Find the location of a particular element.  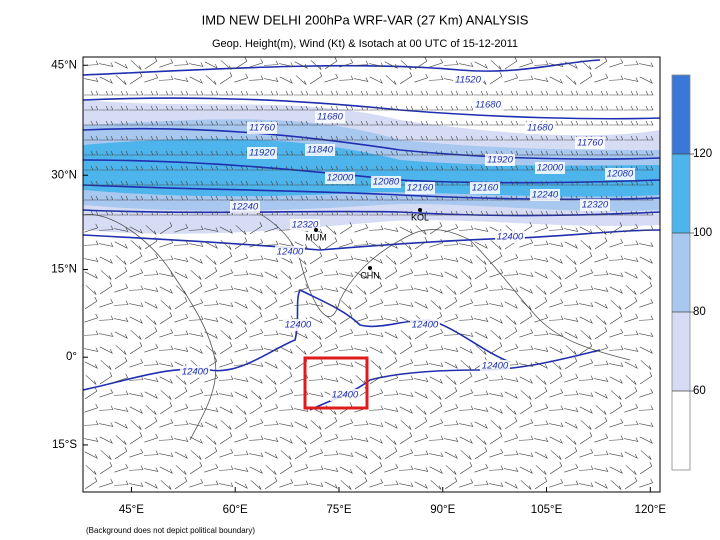

contour-label: 12080 is located at coordinates (386, 182).